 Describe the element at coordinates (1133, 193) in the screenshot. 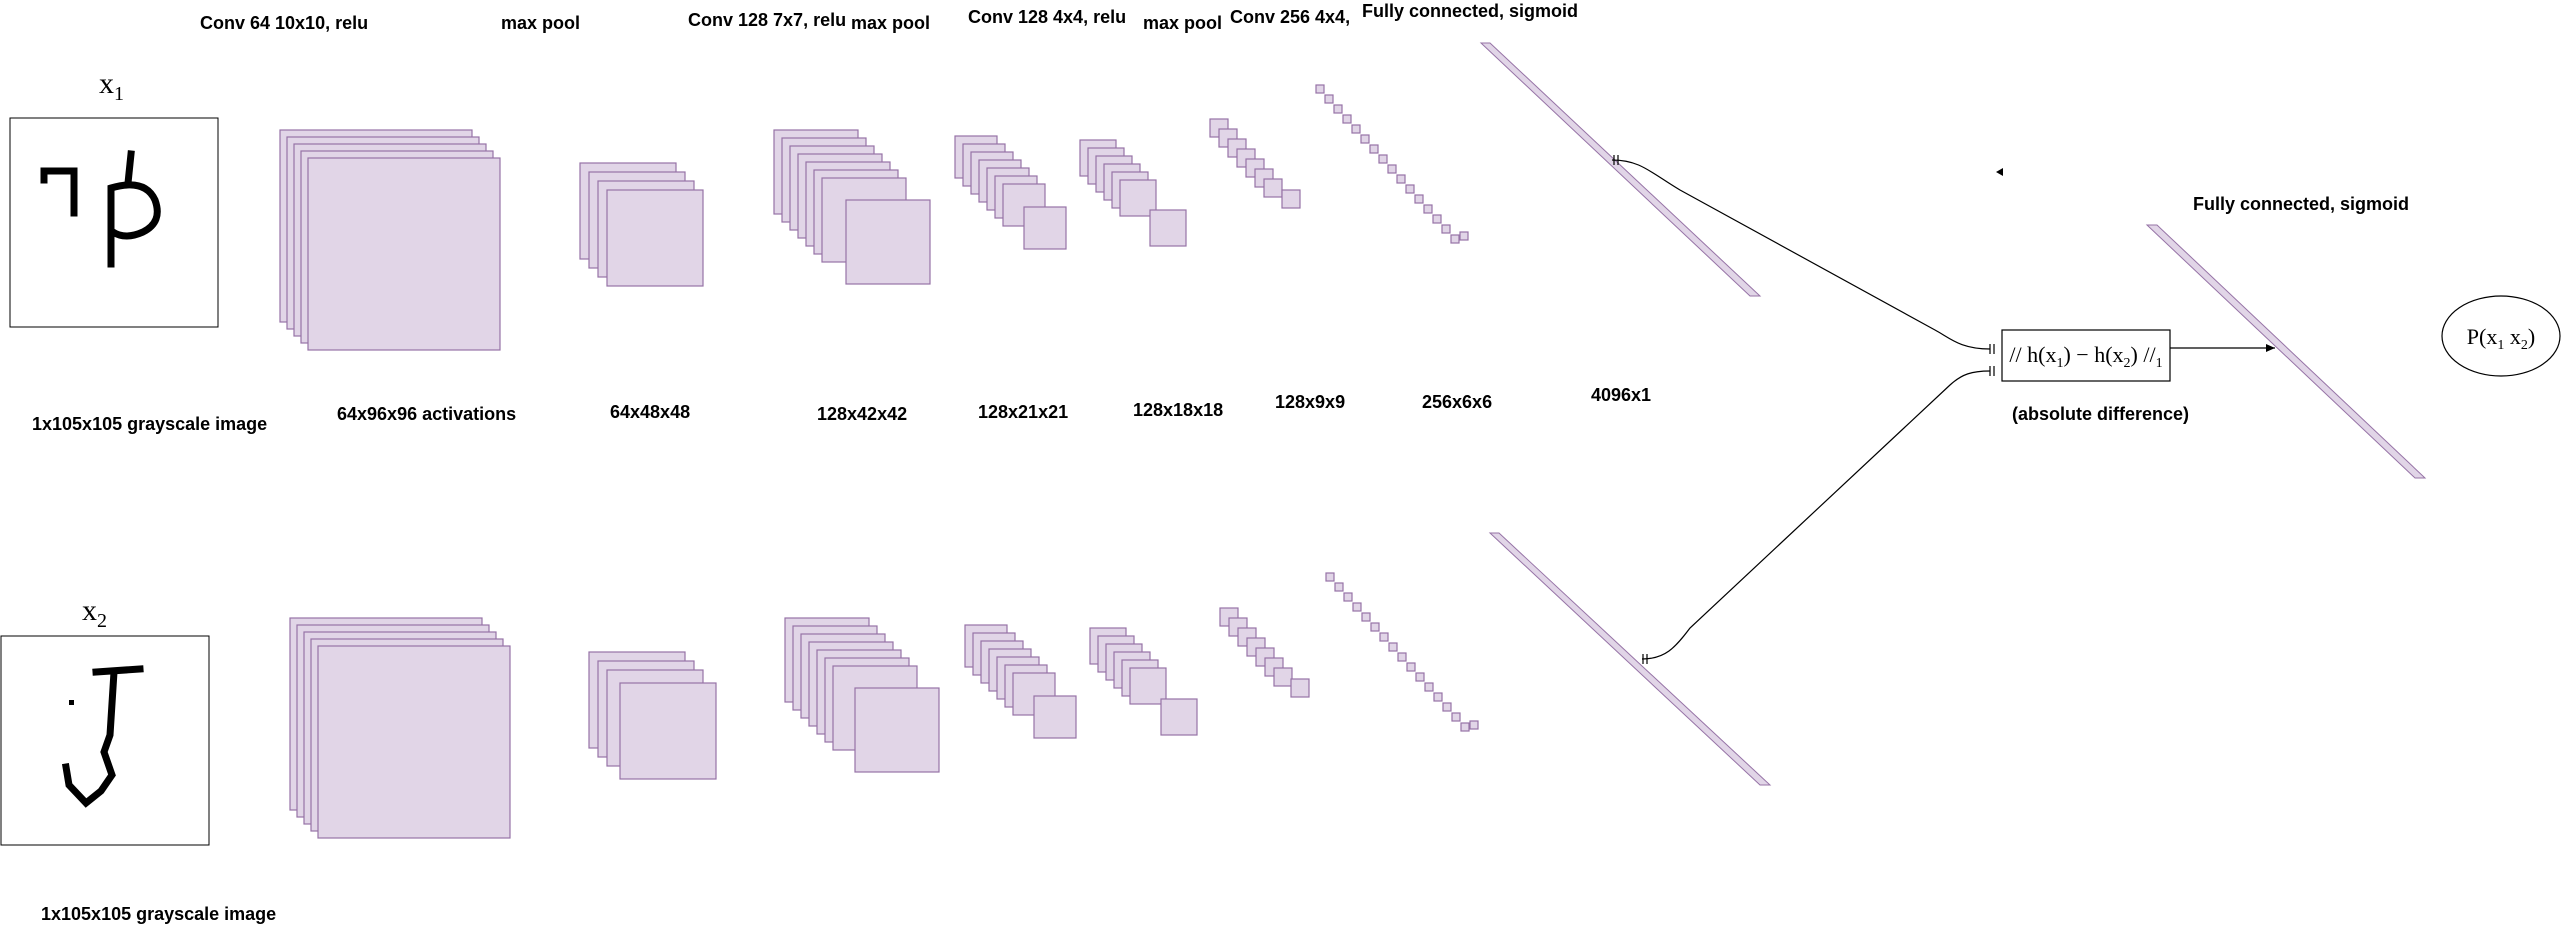

I see `top-pool3-stack` at that location.